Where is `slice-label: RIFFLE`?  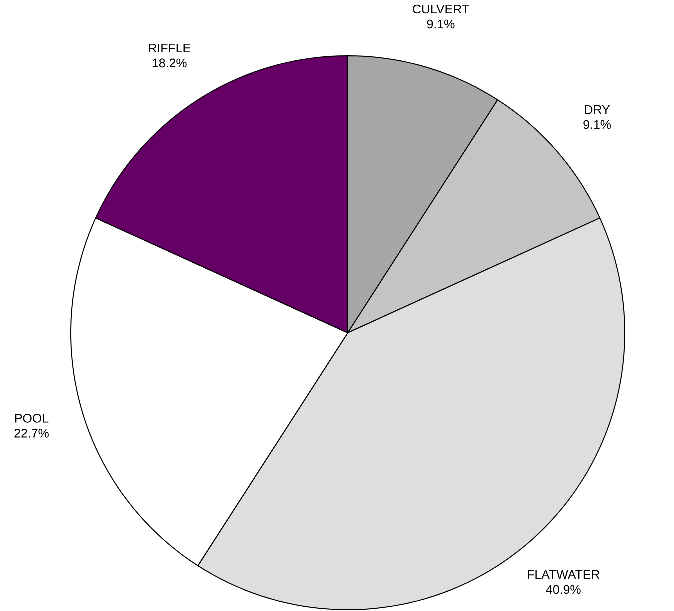
slice-label: RIFFLE is located at coordinates (170, 48).